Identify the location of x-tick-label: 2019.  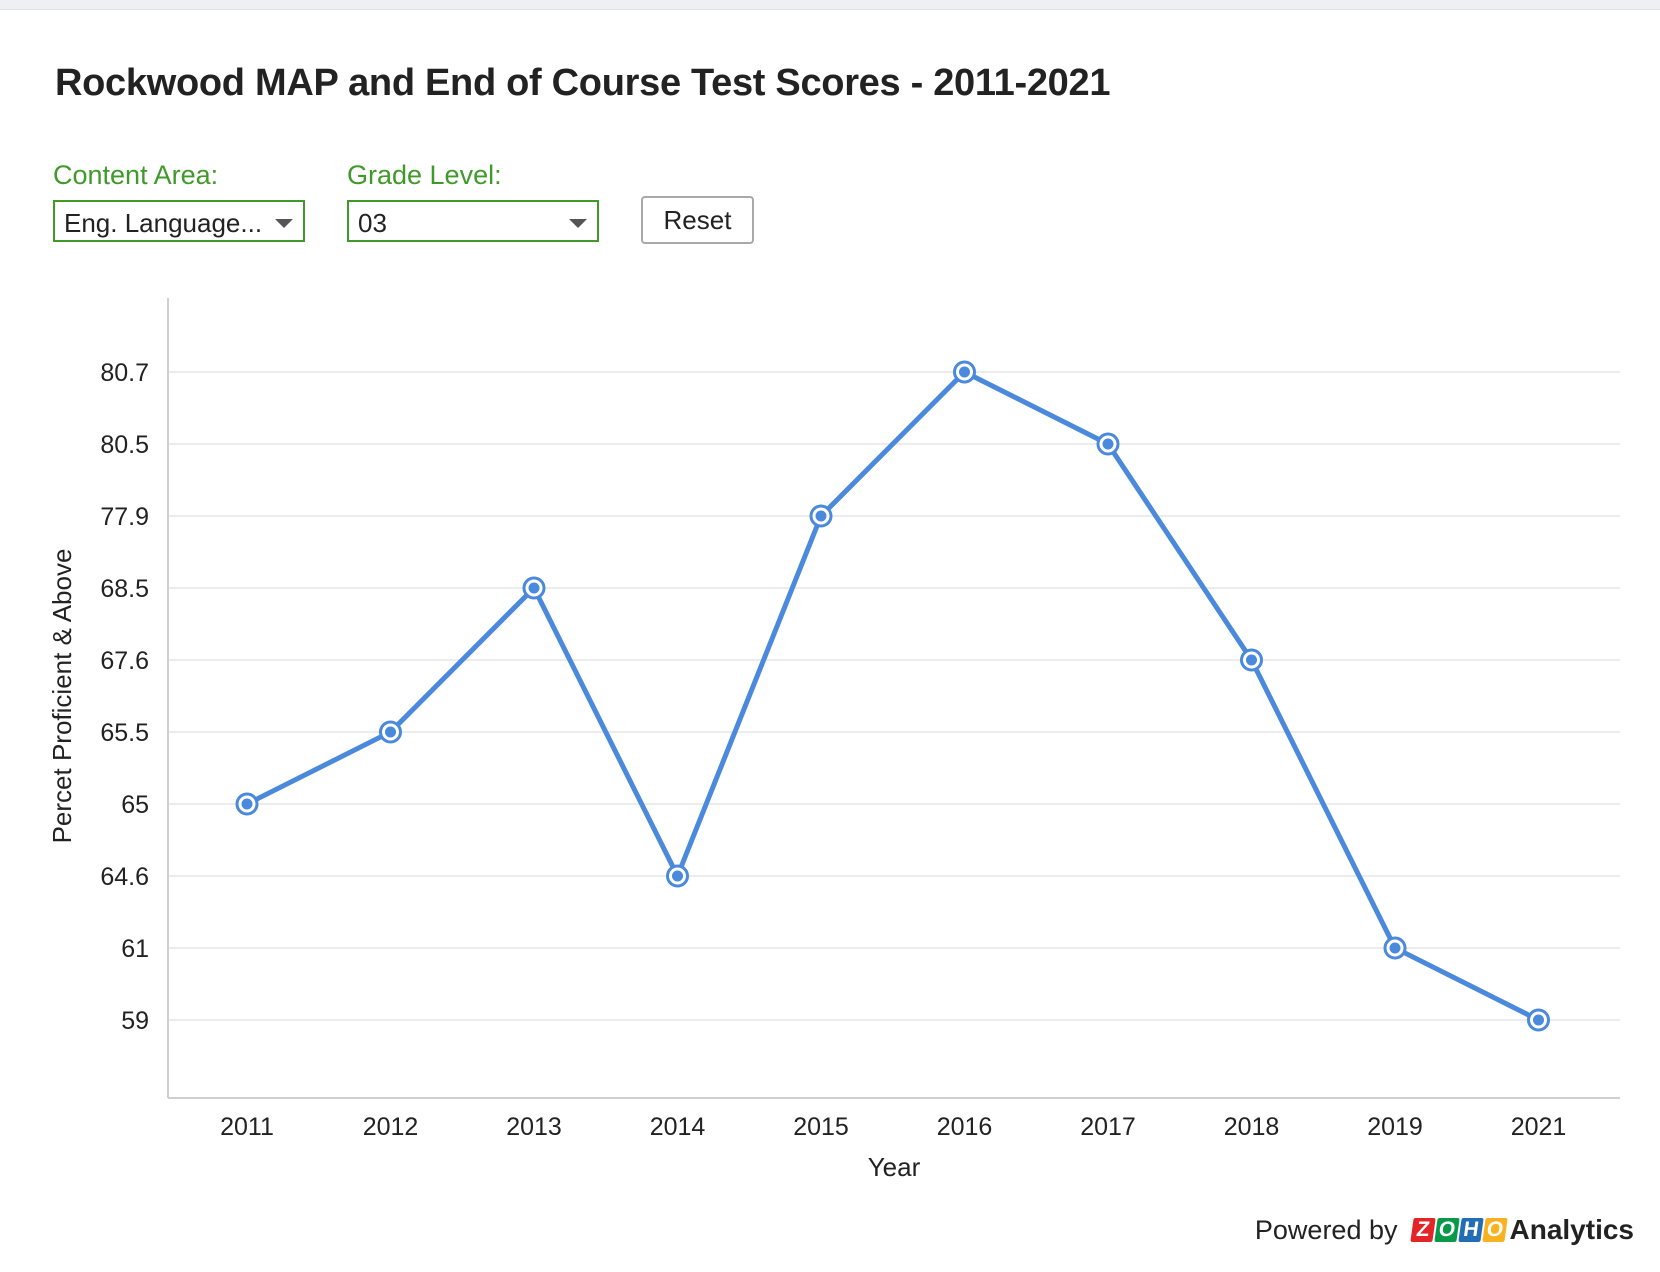
(1395, 1127).